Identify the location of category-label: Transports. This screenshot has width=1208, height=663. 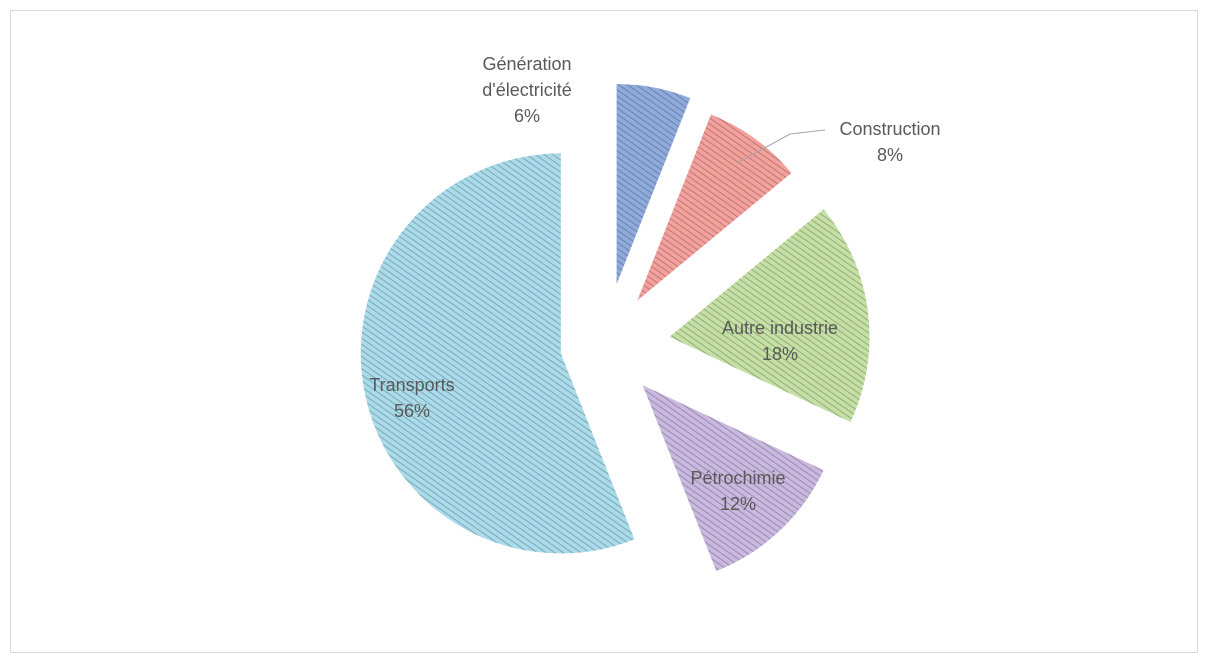
(412, 385).